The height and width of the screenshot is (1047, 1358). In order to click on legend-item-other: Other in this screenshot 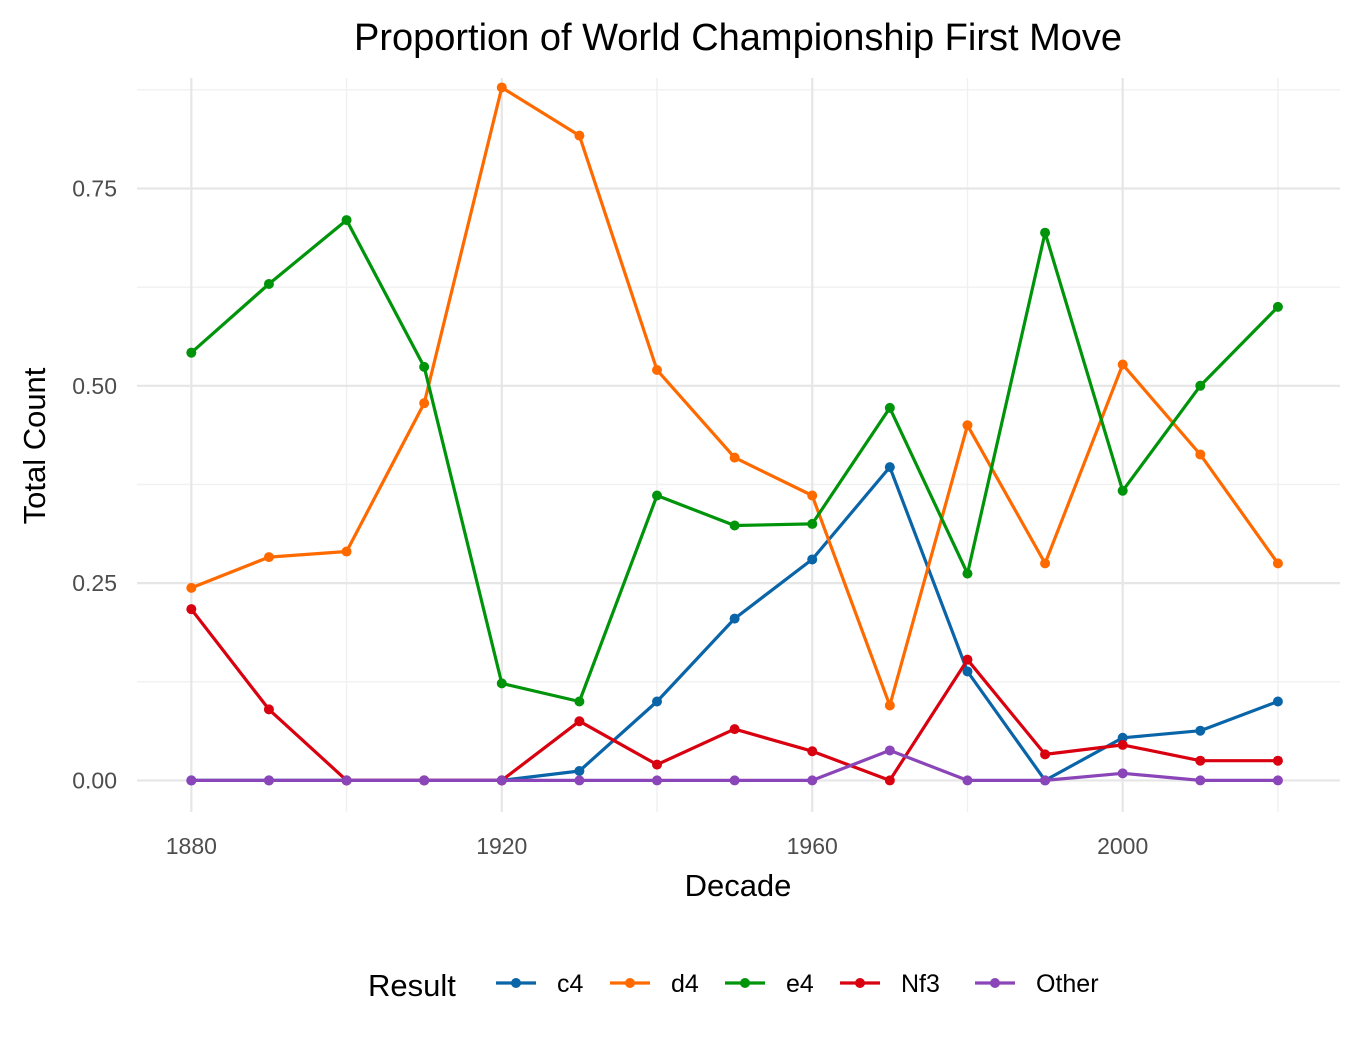, I will do `click(1037, 984)`.